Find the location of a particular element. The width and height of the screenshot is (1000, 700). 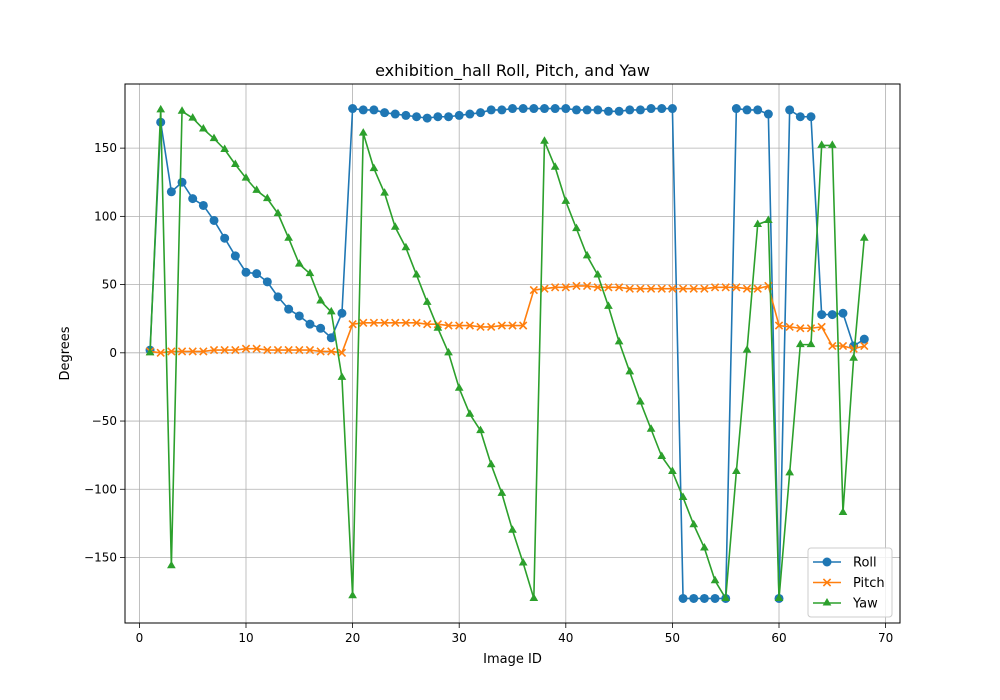

y-axis: −150 −100 −50 0 50 100 150 is located at coordinates (104, 353).